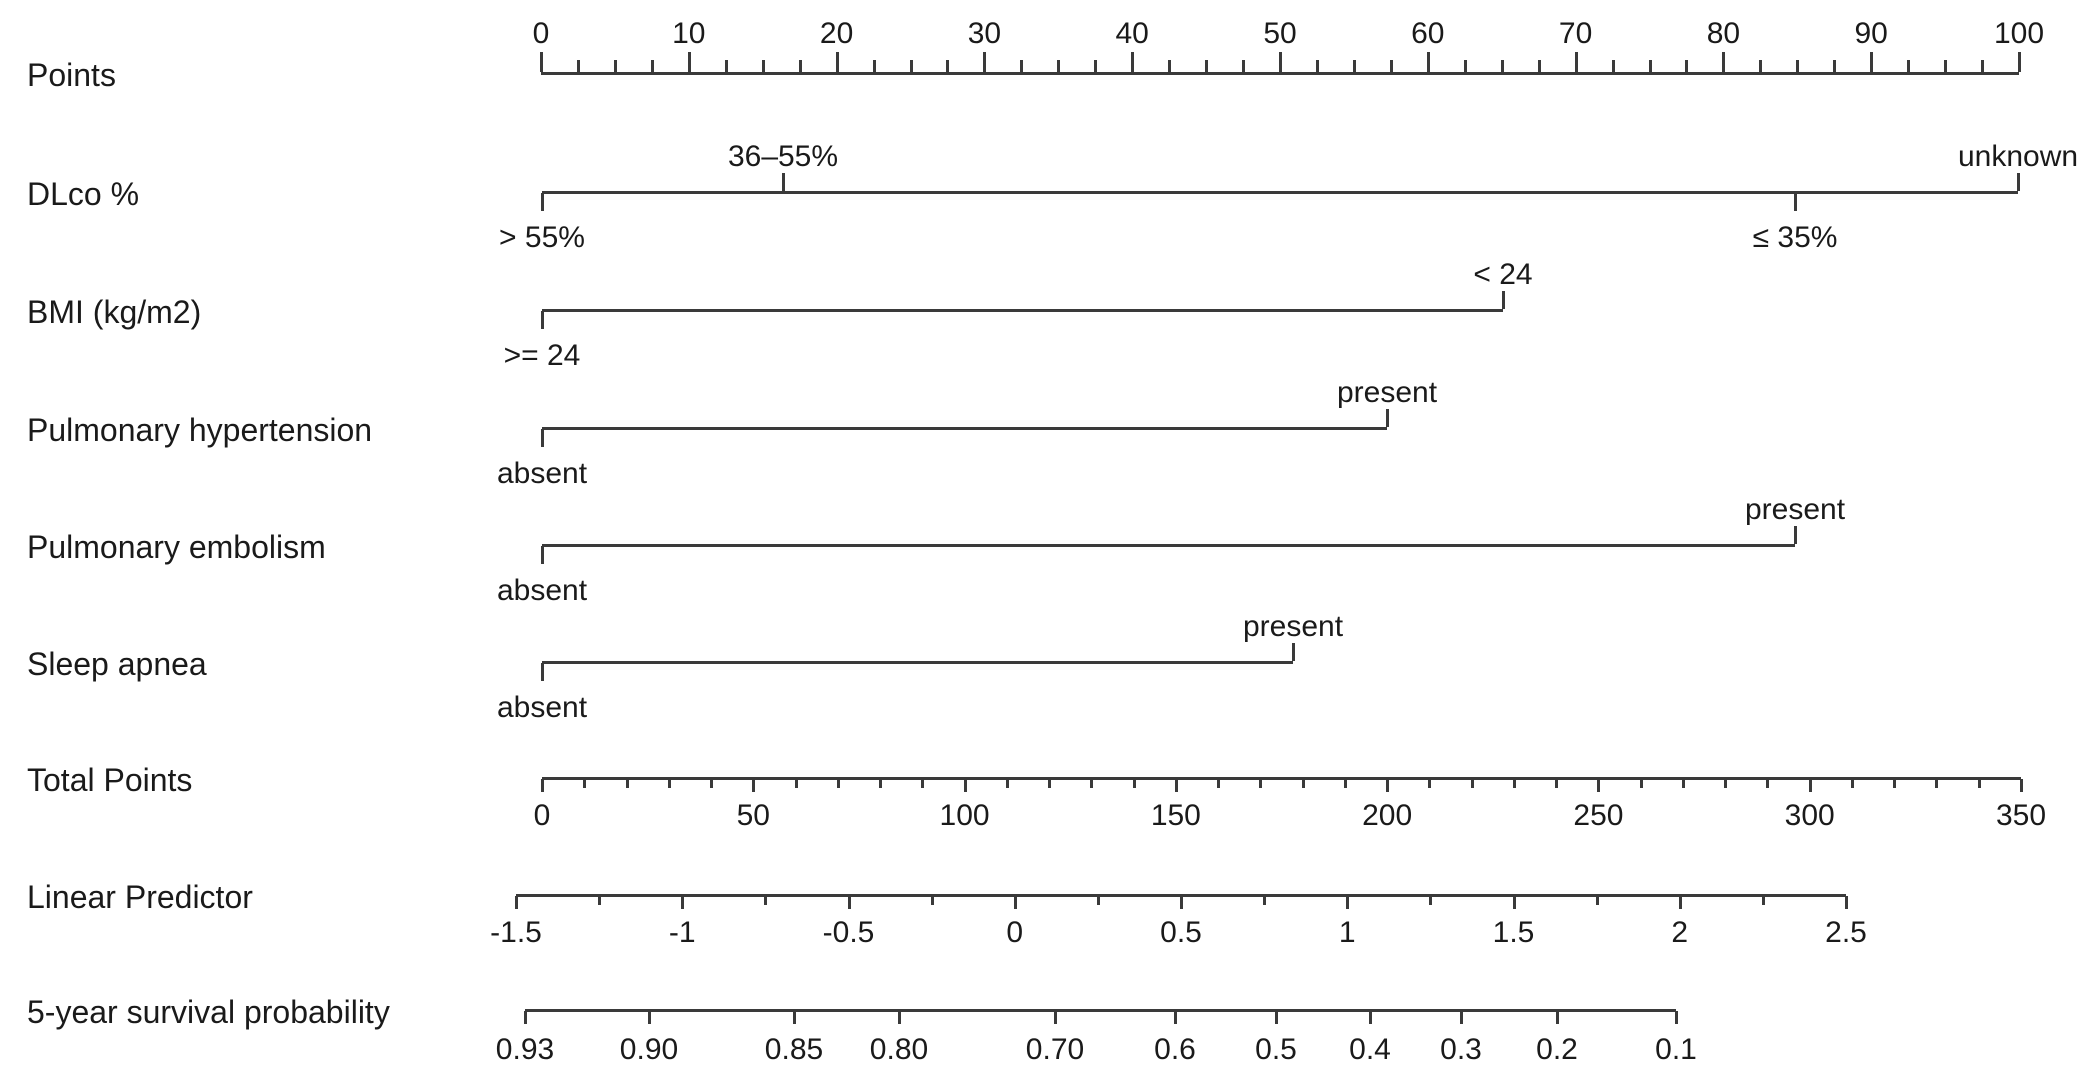 This screenshot has width=2100, height=1082. I want to click on axis-line-pulmonary-hypertension, so click(964, 428).